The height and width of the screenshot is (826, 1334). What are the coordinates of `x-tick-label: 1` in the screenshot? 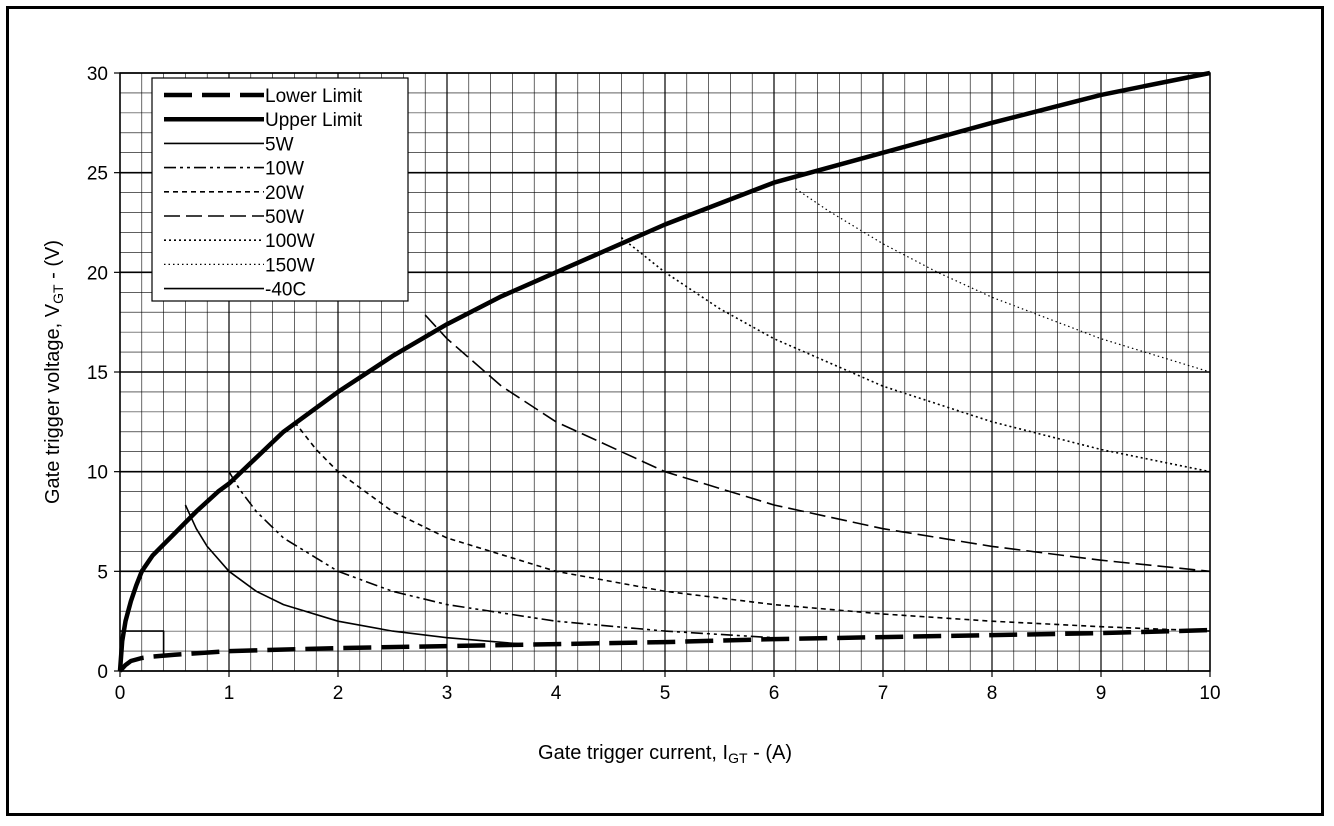 It's located at (229, 693).